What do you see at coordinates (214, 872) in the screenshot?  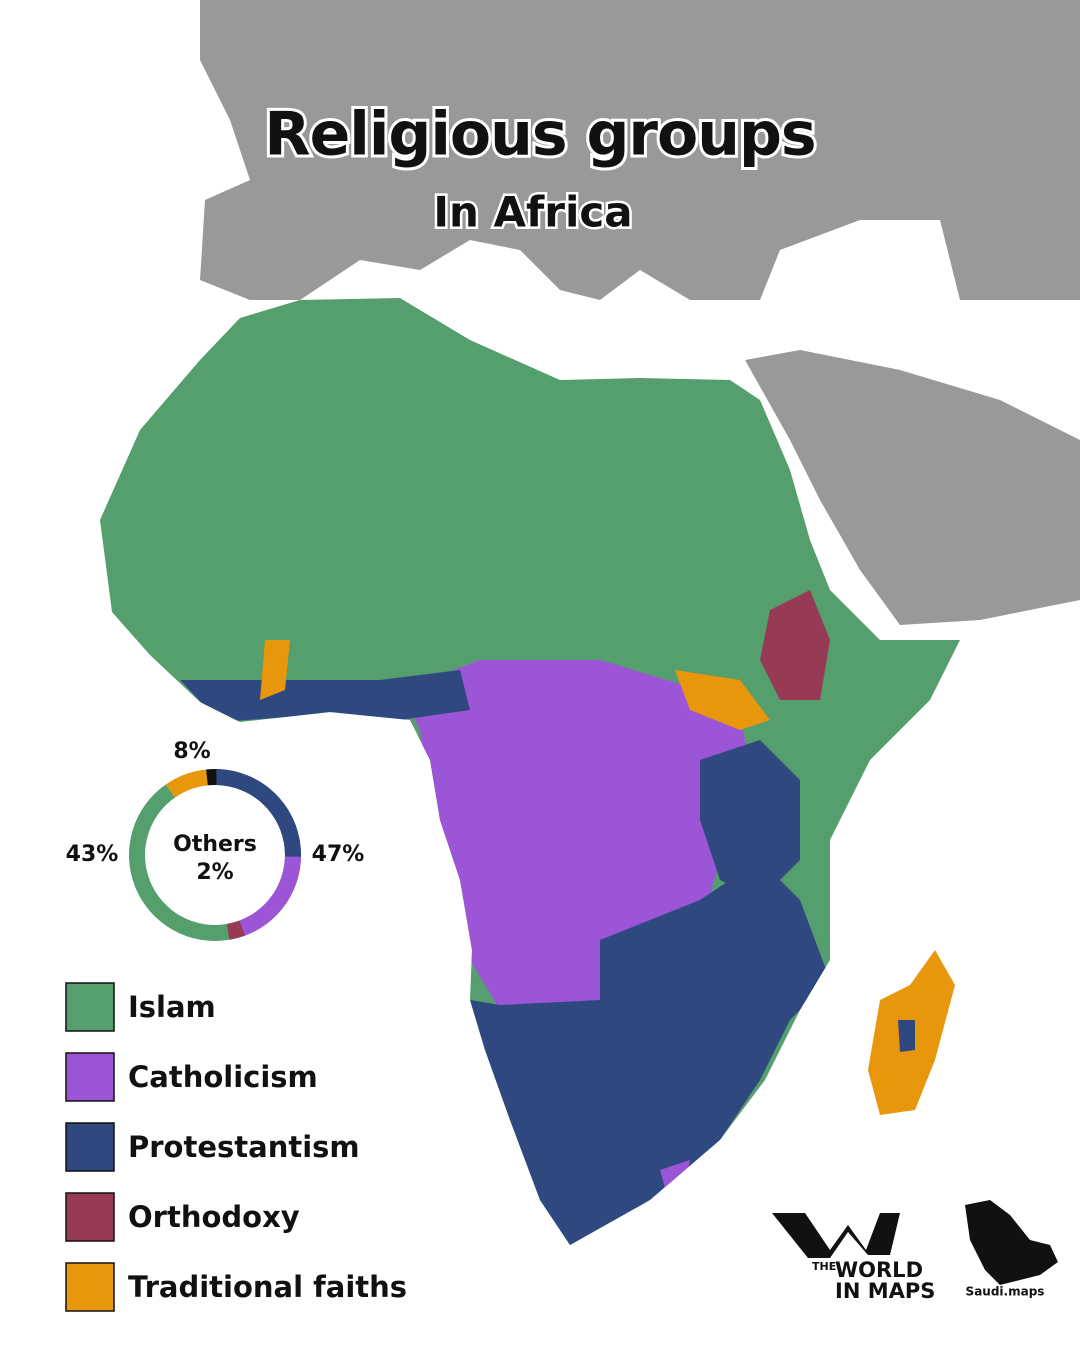 I see `others-label: 2%` at bounding box center [214, 872].